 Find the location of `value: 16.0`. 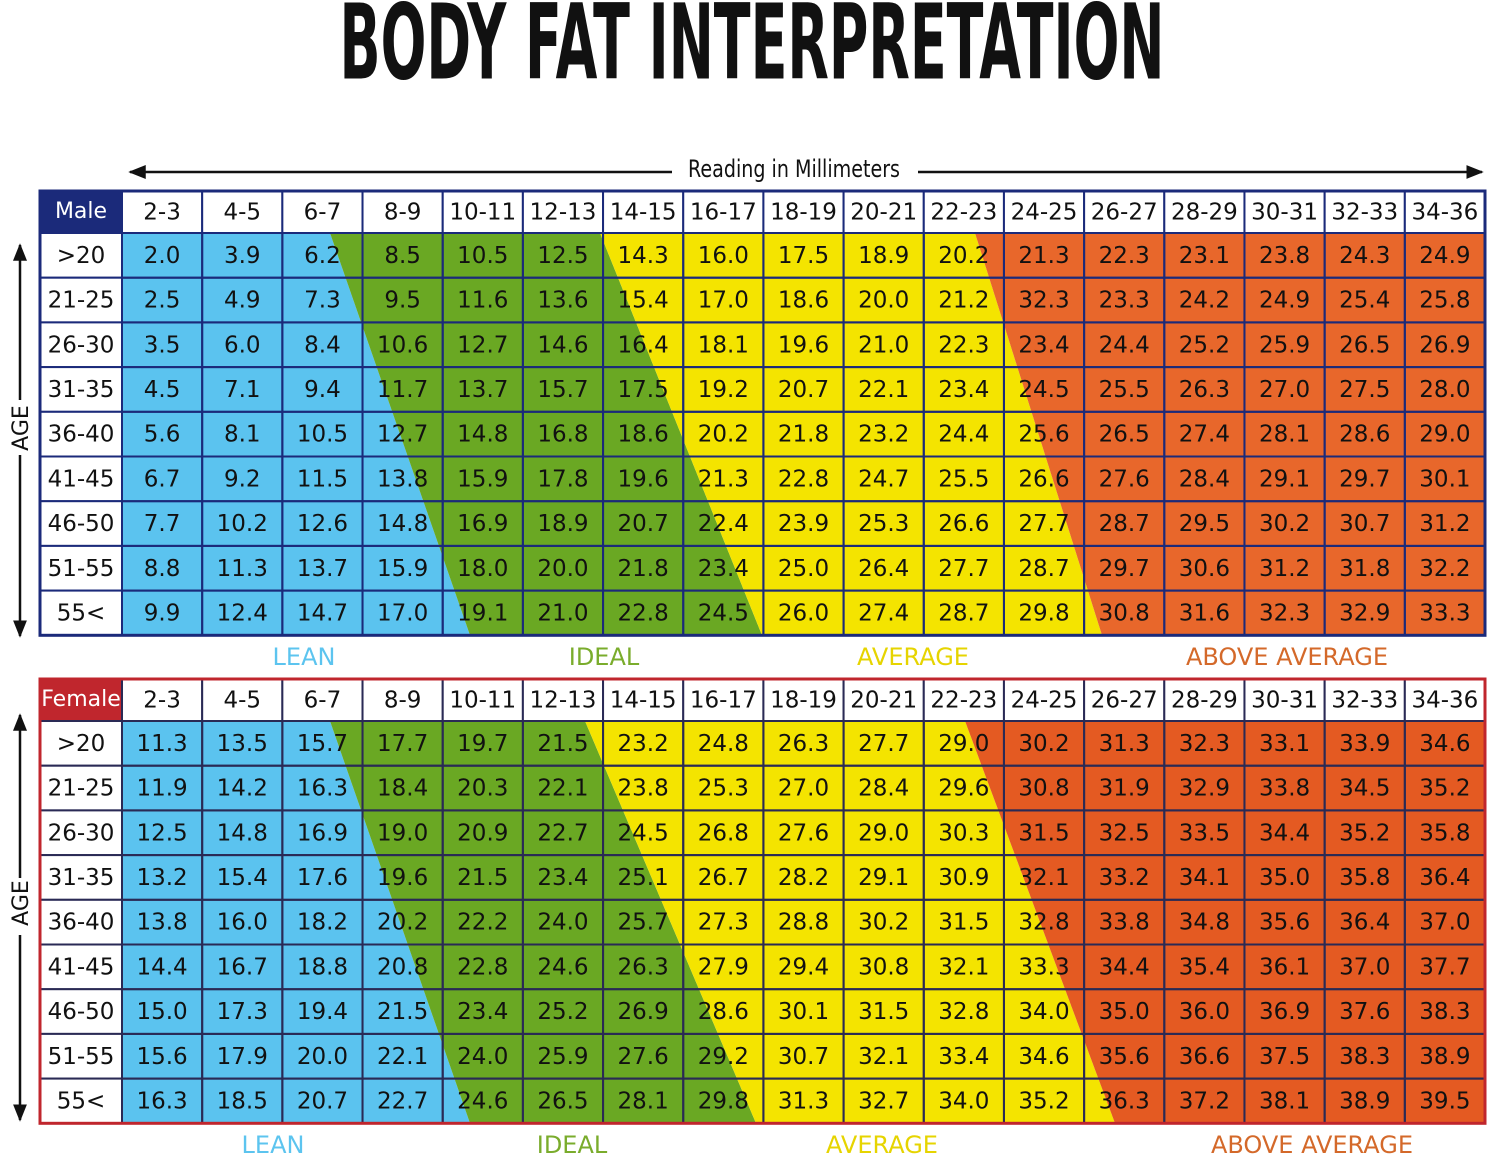

value: 16.0 is located at coordinates (242, 923).